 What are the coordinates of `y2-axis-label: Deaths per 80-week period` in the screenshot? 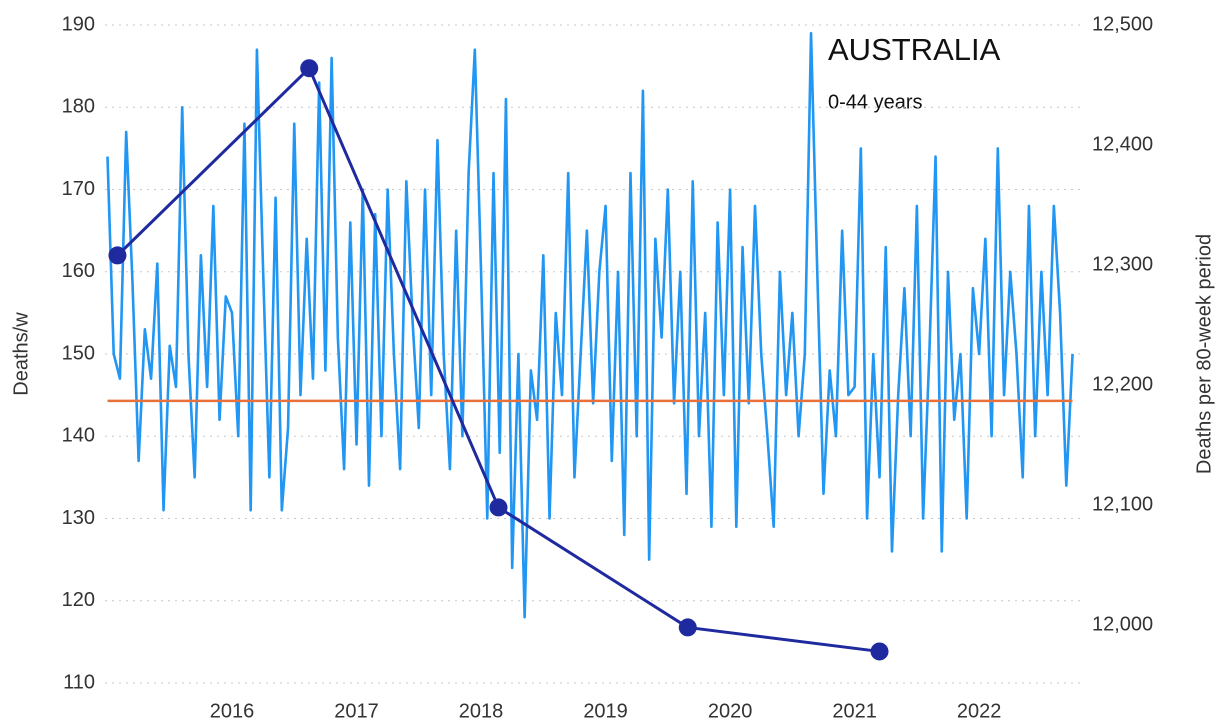 It's located at (1204, 354).